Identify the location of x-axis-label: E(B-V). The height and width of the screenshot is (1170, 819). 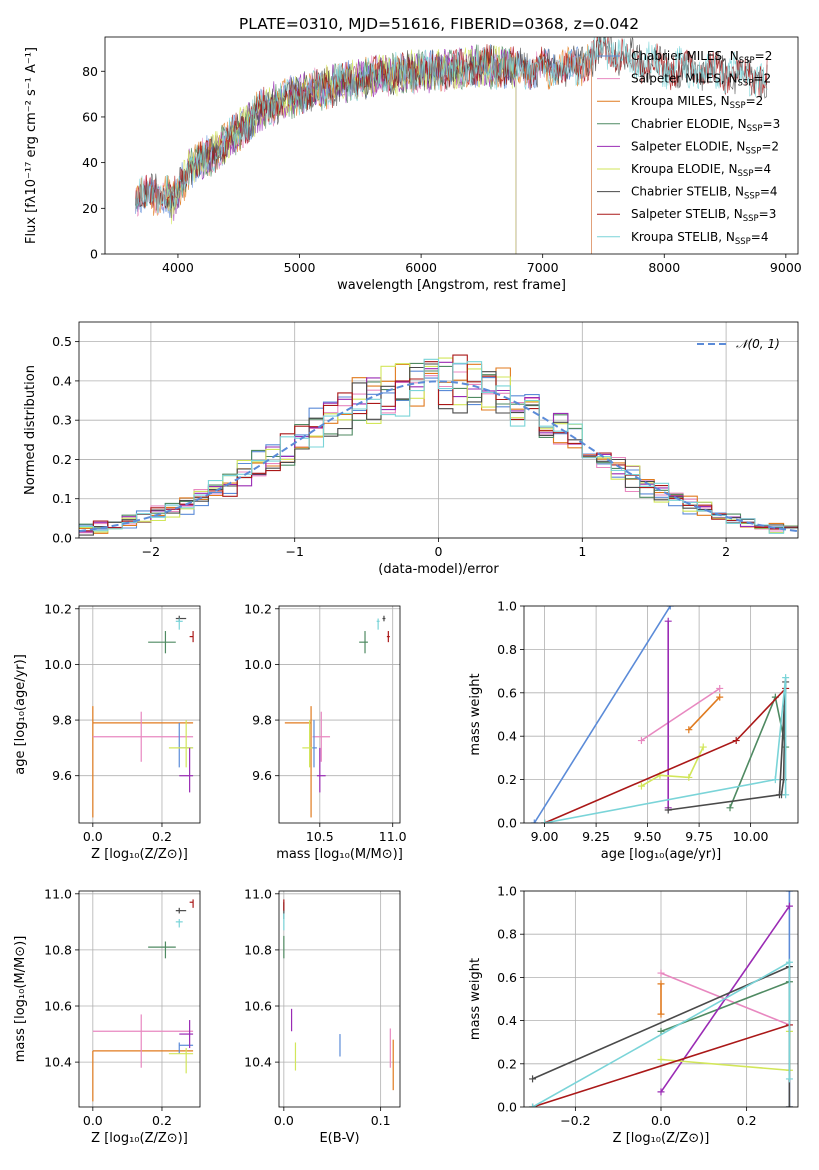
(339, 1138).